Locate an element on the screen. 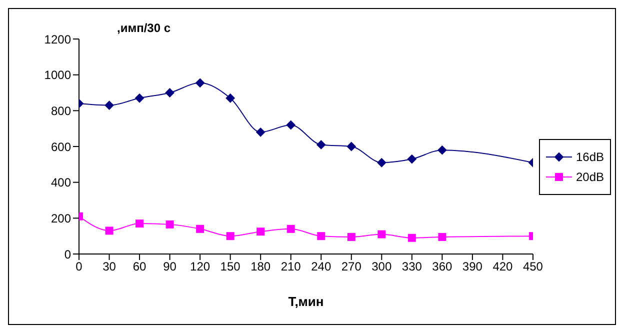  y-tick-label: 400 is located at coordinates (61, 183).